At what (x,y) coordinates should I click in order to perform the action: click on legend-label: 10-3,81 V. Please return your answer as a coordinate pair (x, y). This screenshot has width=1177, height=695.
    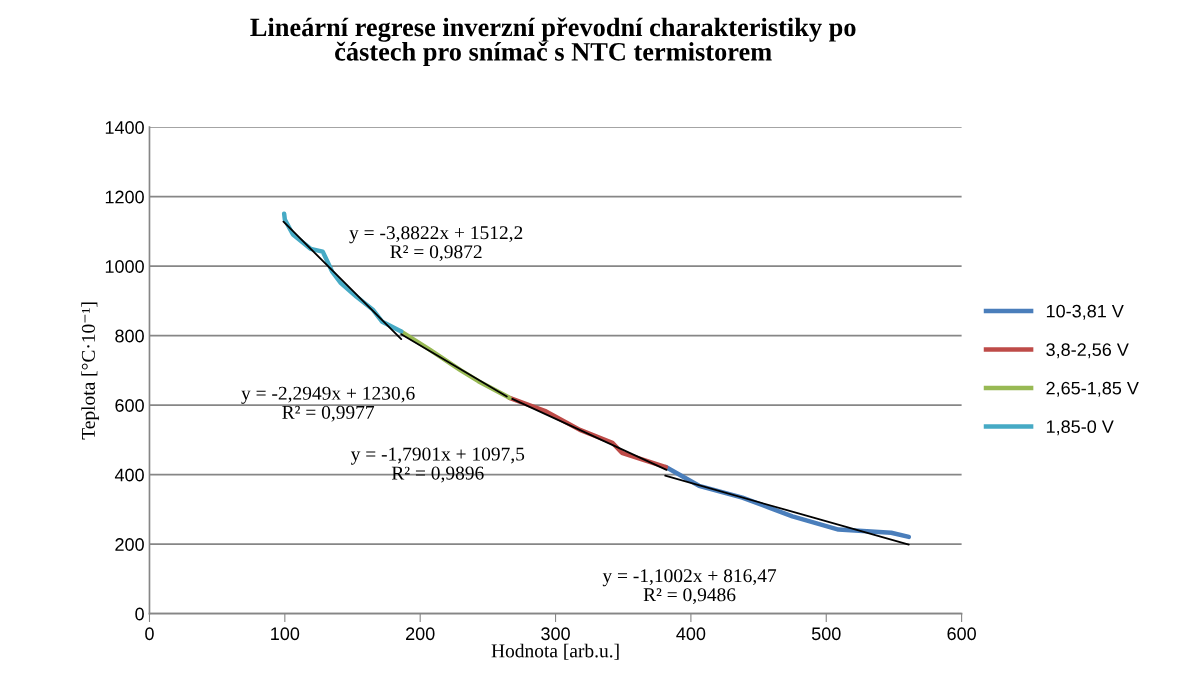
    Looking at the image, I should click on (1085, 312).